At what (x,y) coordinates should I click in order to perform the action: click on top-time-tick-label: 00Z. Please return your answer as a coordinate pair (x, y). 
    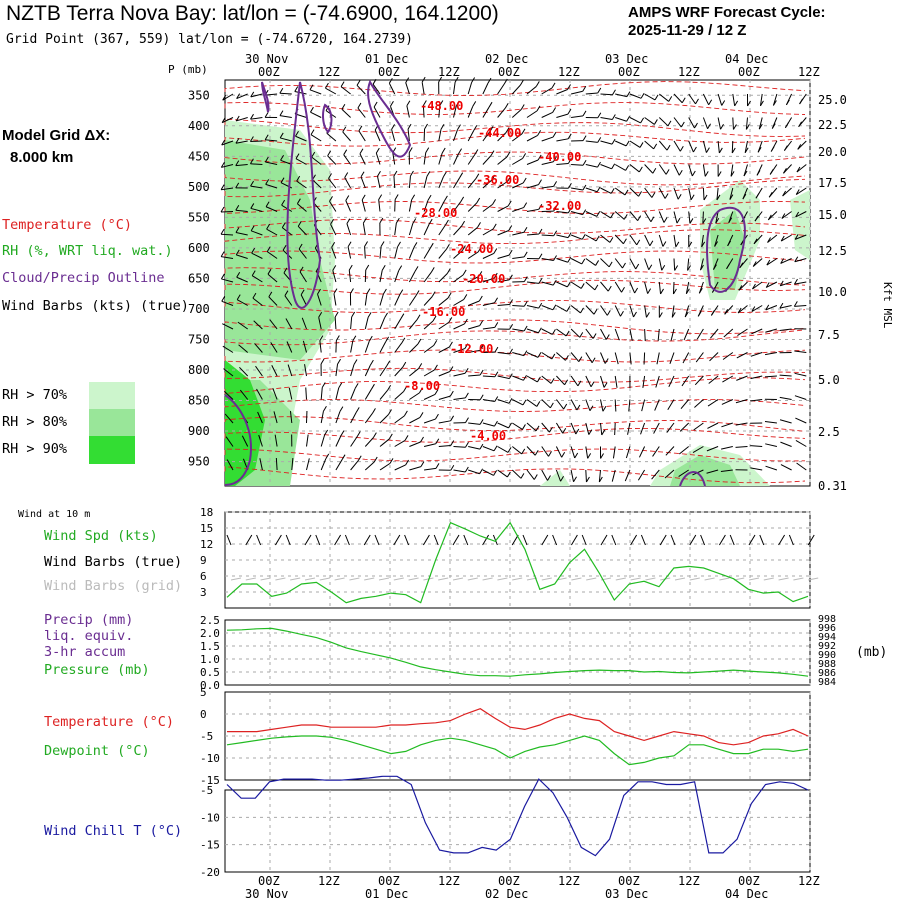
    Looking at the image, I should click on (629, 72).